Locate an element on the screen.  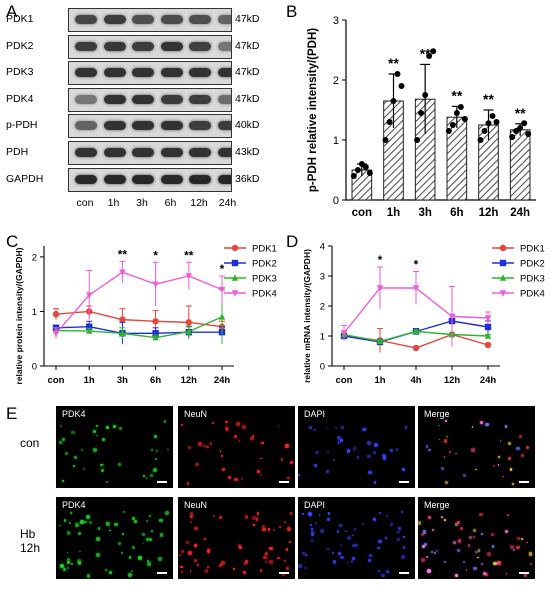
blot-lane-label: 12h is located at coordinates (199, 203).